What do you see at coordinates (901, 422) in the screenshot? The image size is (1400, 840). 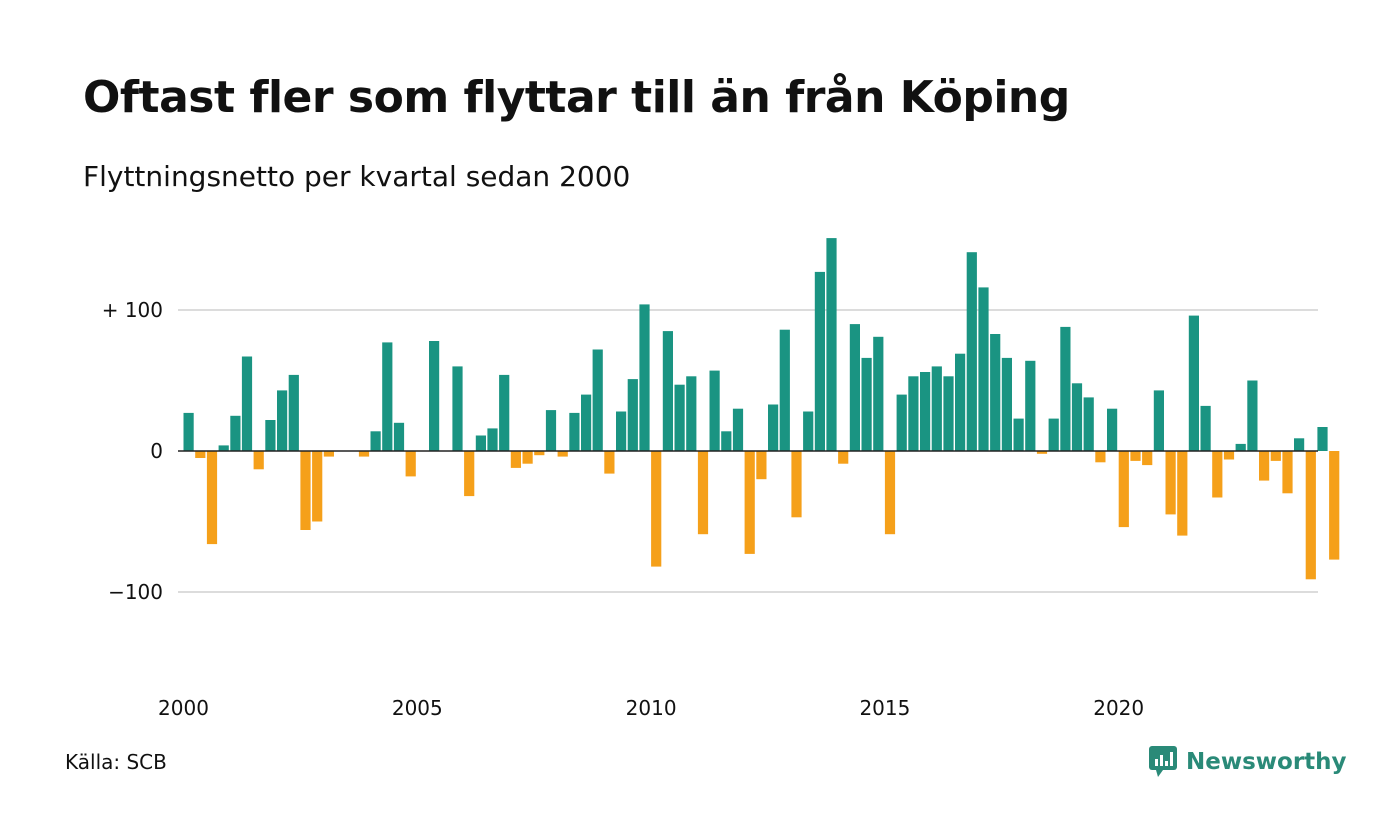 I see `bar-2015-k2` at bounding box center [901, 422].